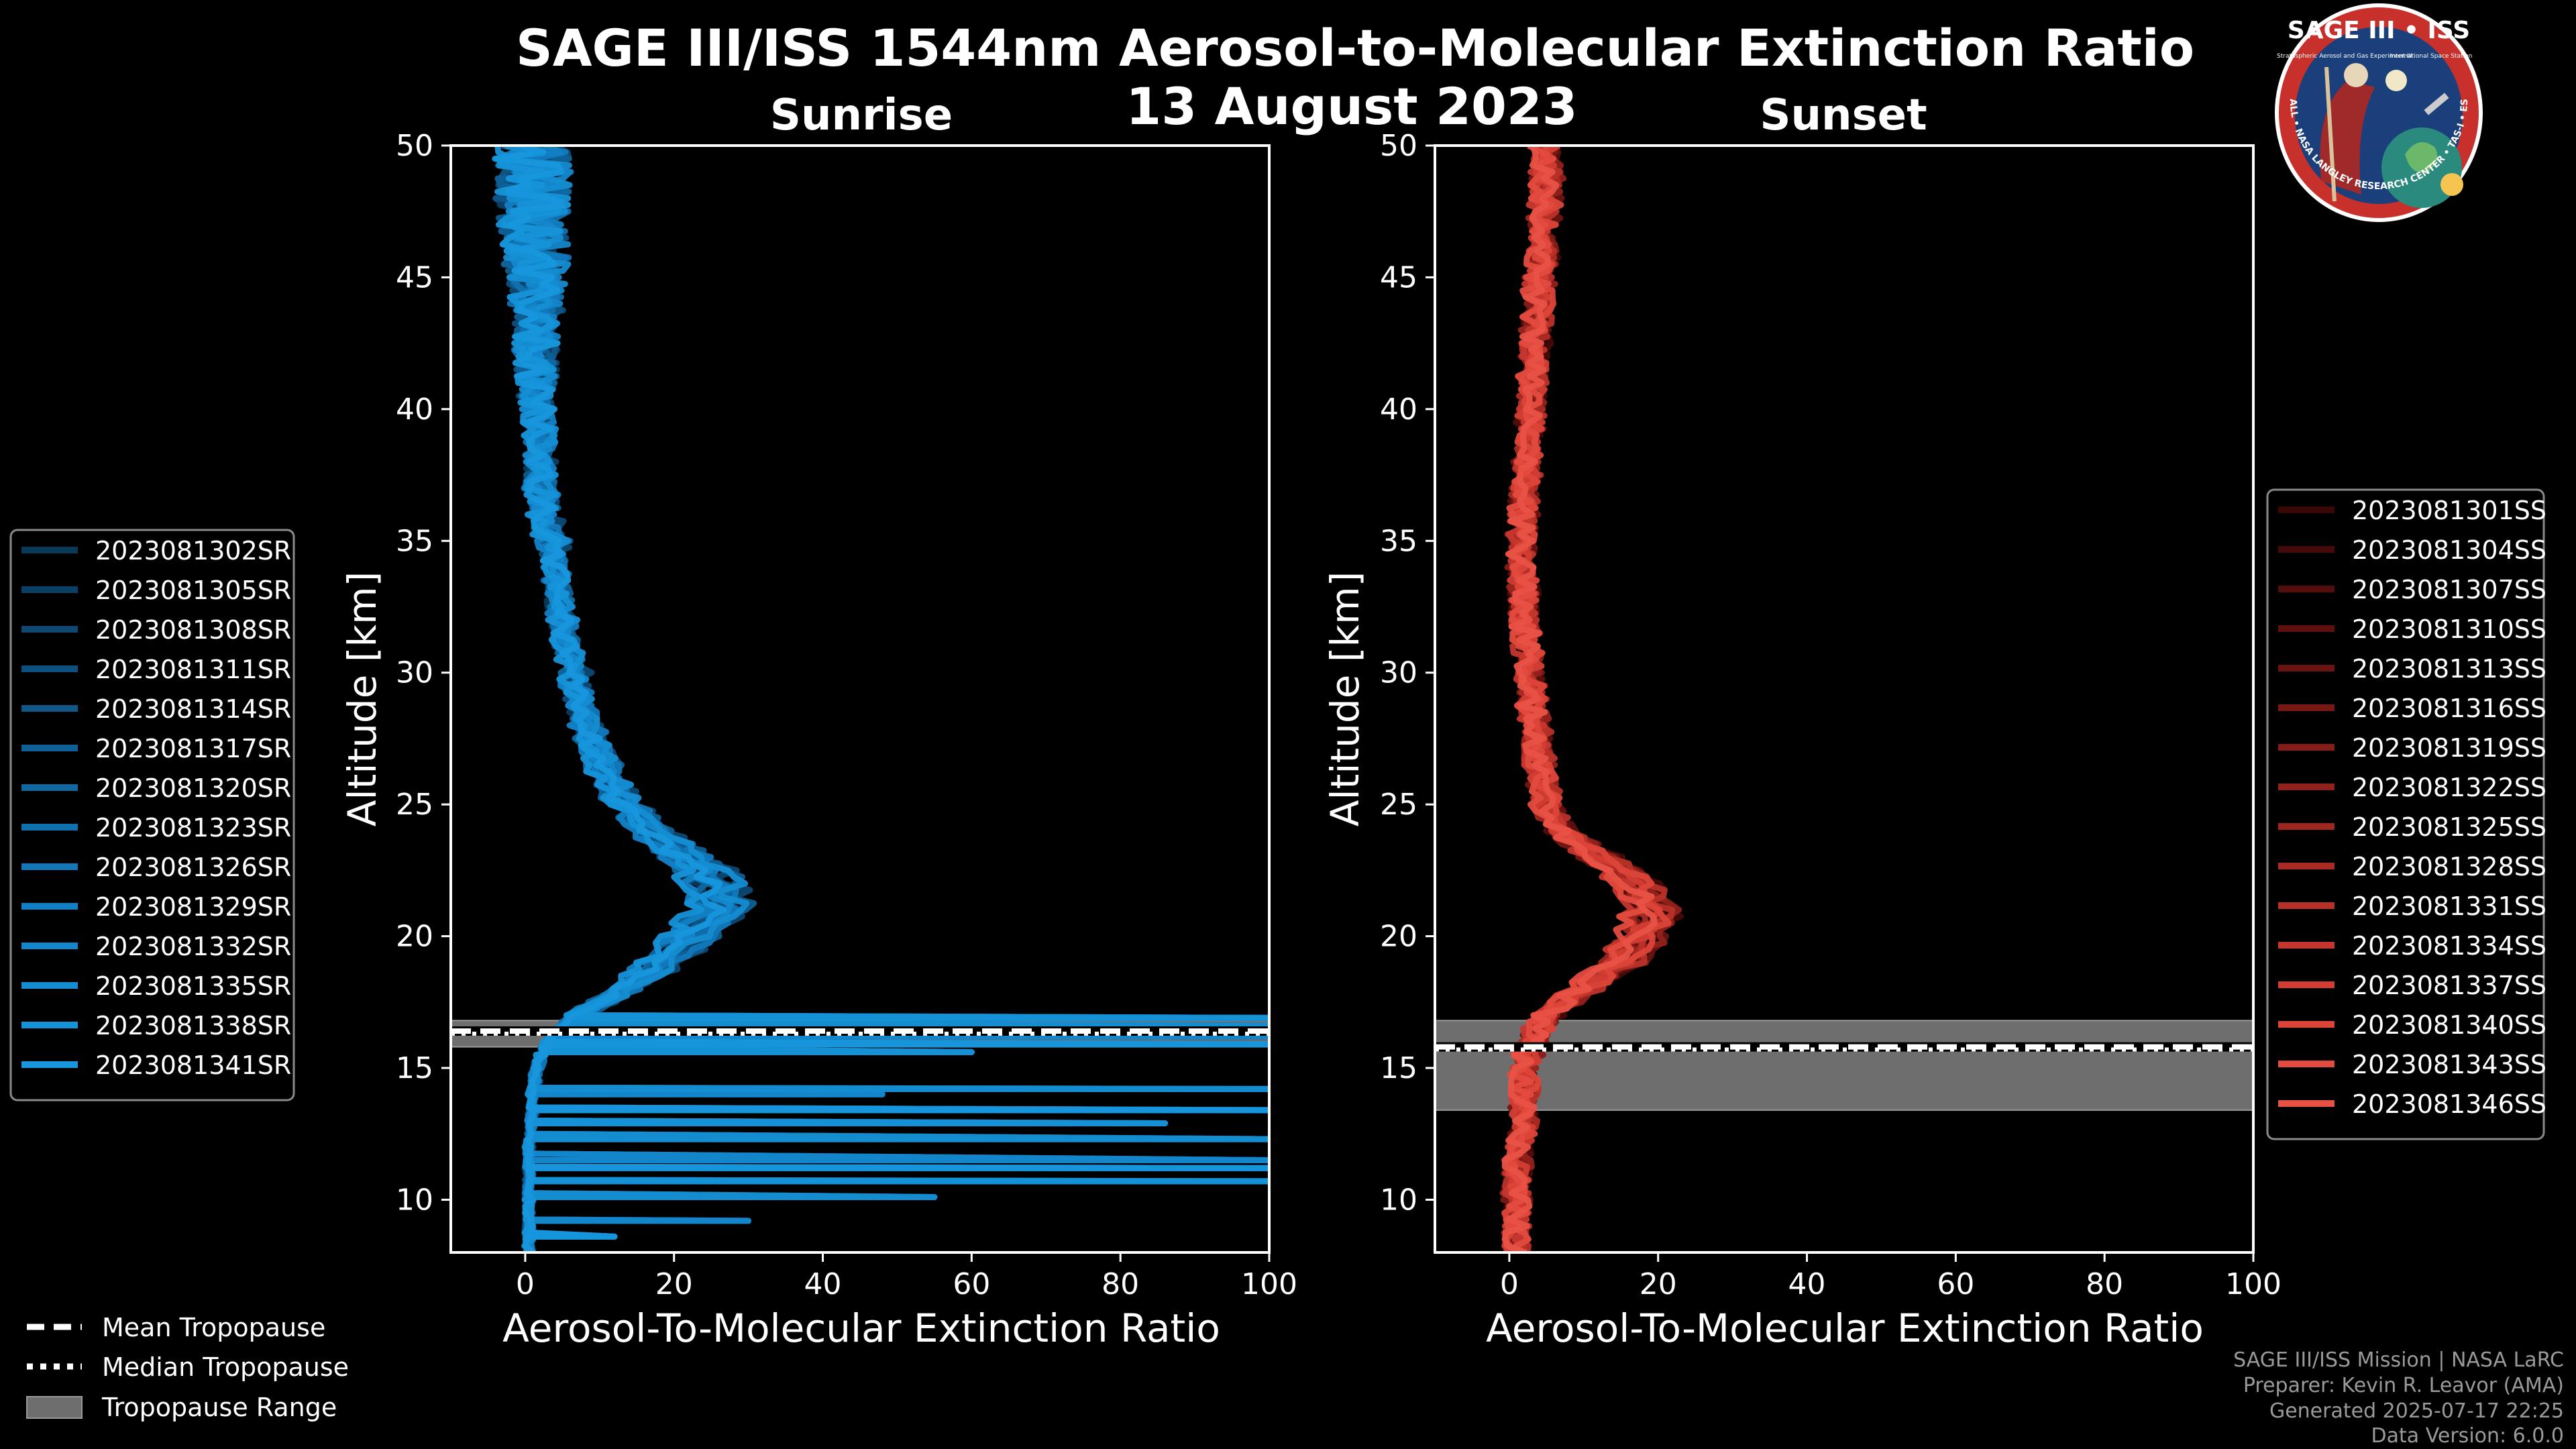 The image size is (2576, 1449). What do you see at coordinates (2449, 906) in the screenshot?
I see `sunset-legend-label: 2023081331SS` at bounding box center [2449, 906].